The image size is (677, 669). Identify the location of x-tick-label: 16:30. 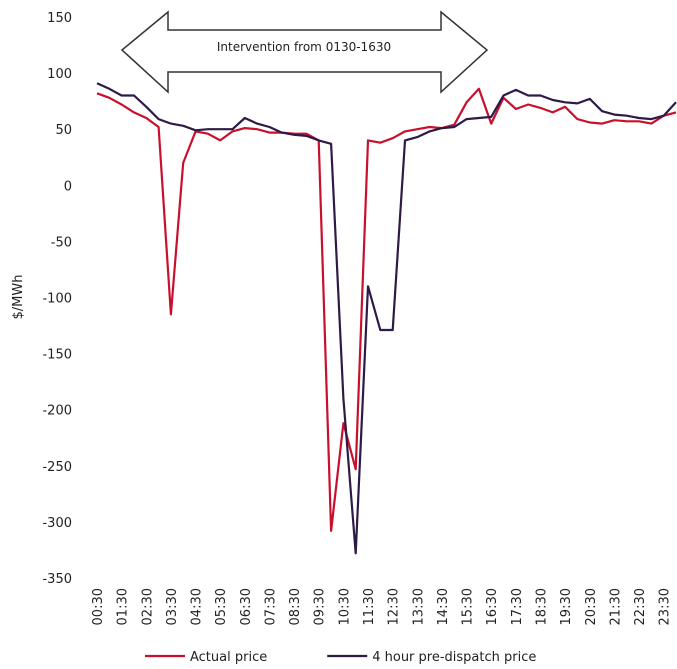
(492, 606).